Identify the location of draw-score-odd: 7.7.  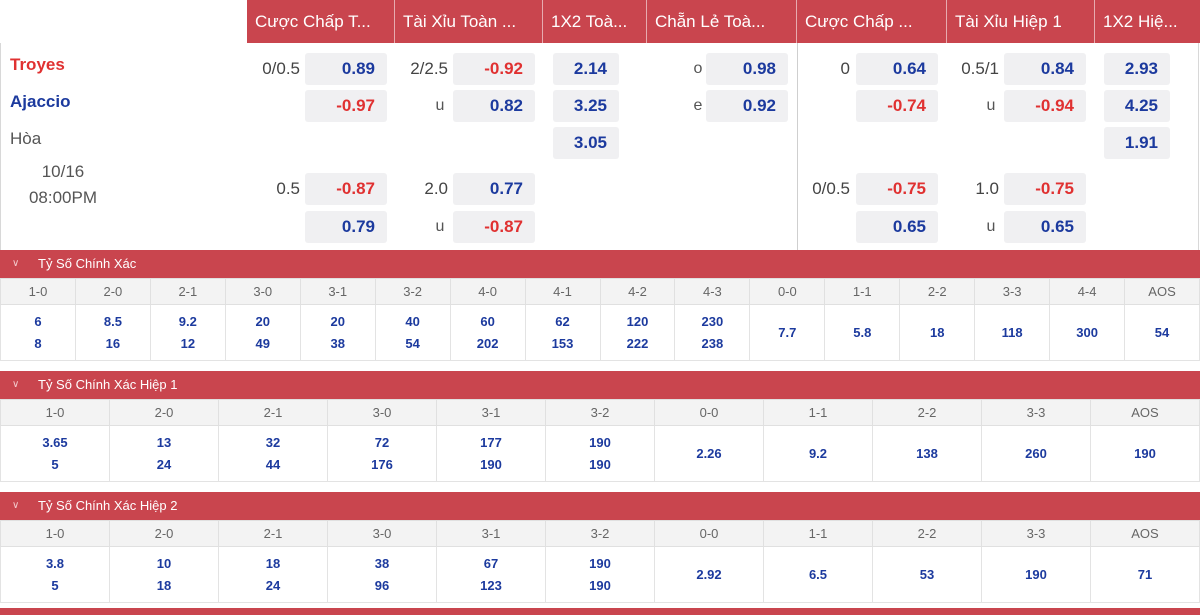
(787, 332).